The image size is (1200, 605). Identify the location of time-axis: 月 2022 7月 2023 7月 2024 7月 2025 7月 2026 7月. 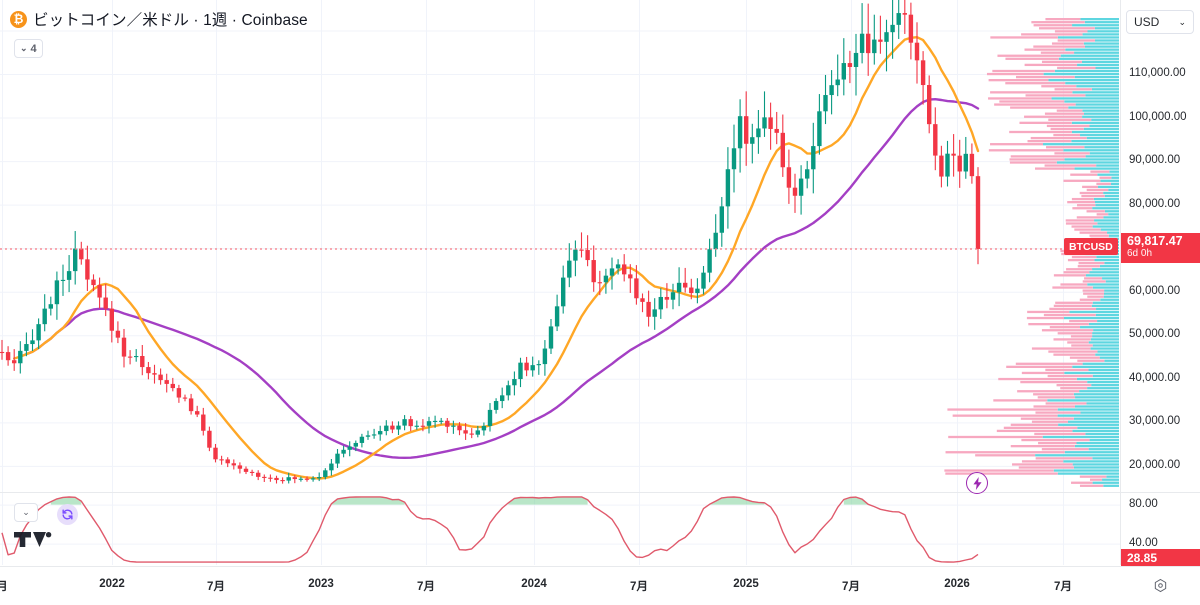
(600, 585).